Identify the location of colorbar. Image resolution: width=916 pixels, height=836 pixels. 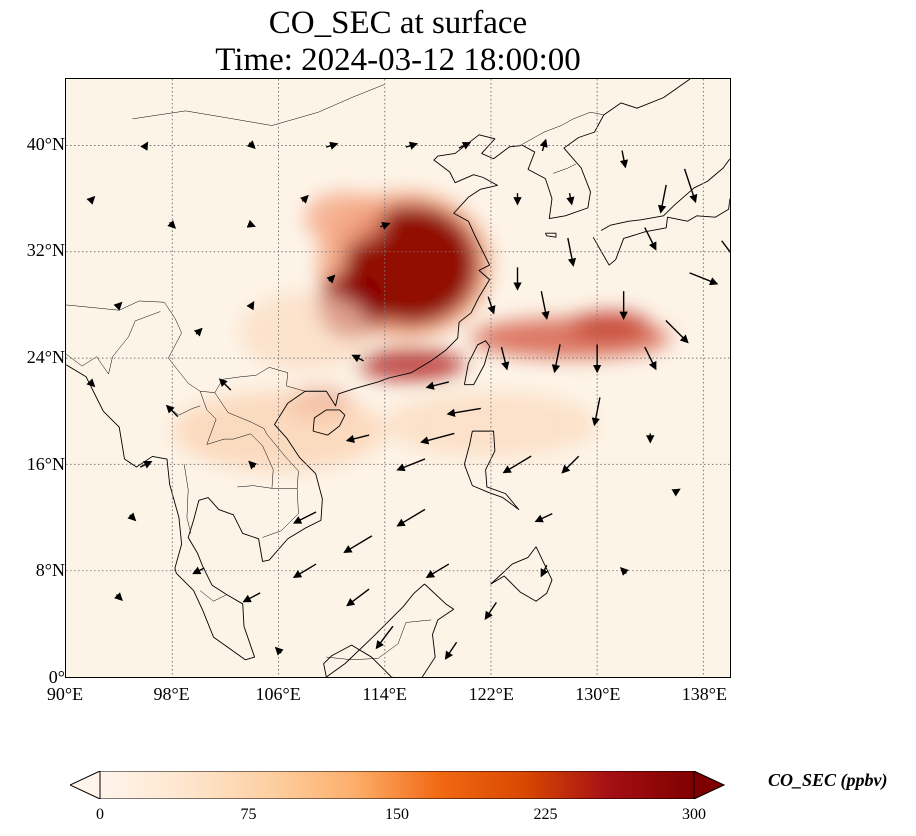
(397, 785).